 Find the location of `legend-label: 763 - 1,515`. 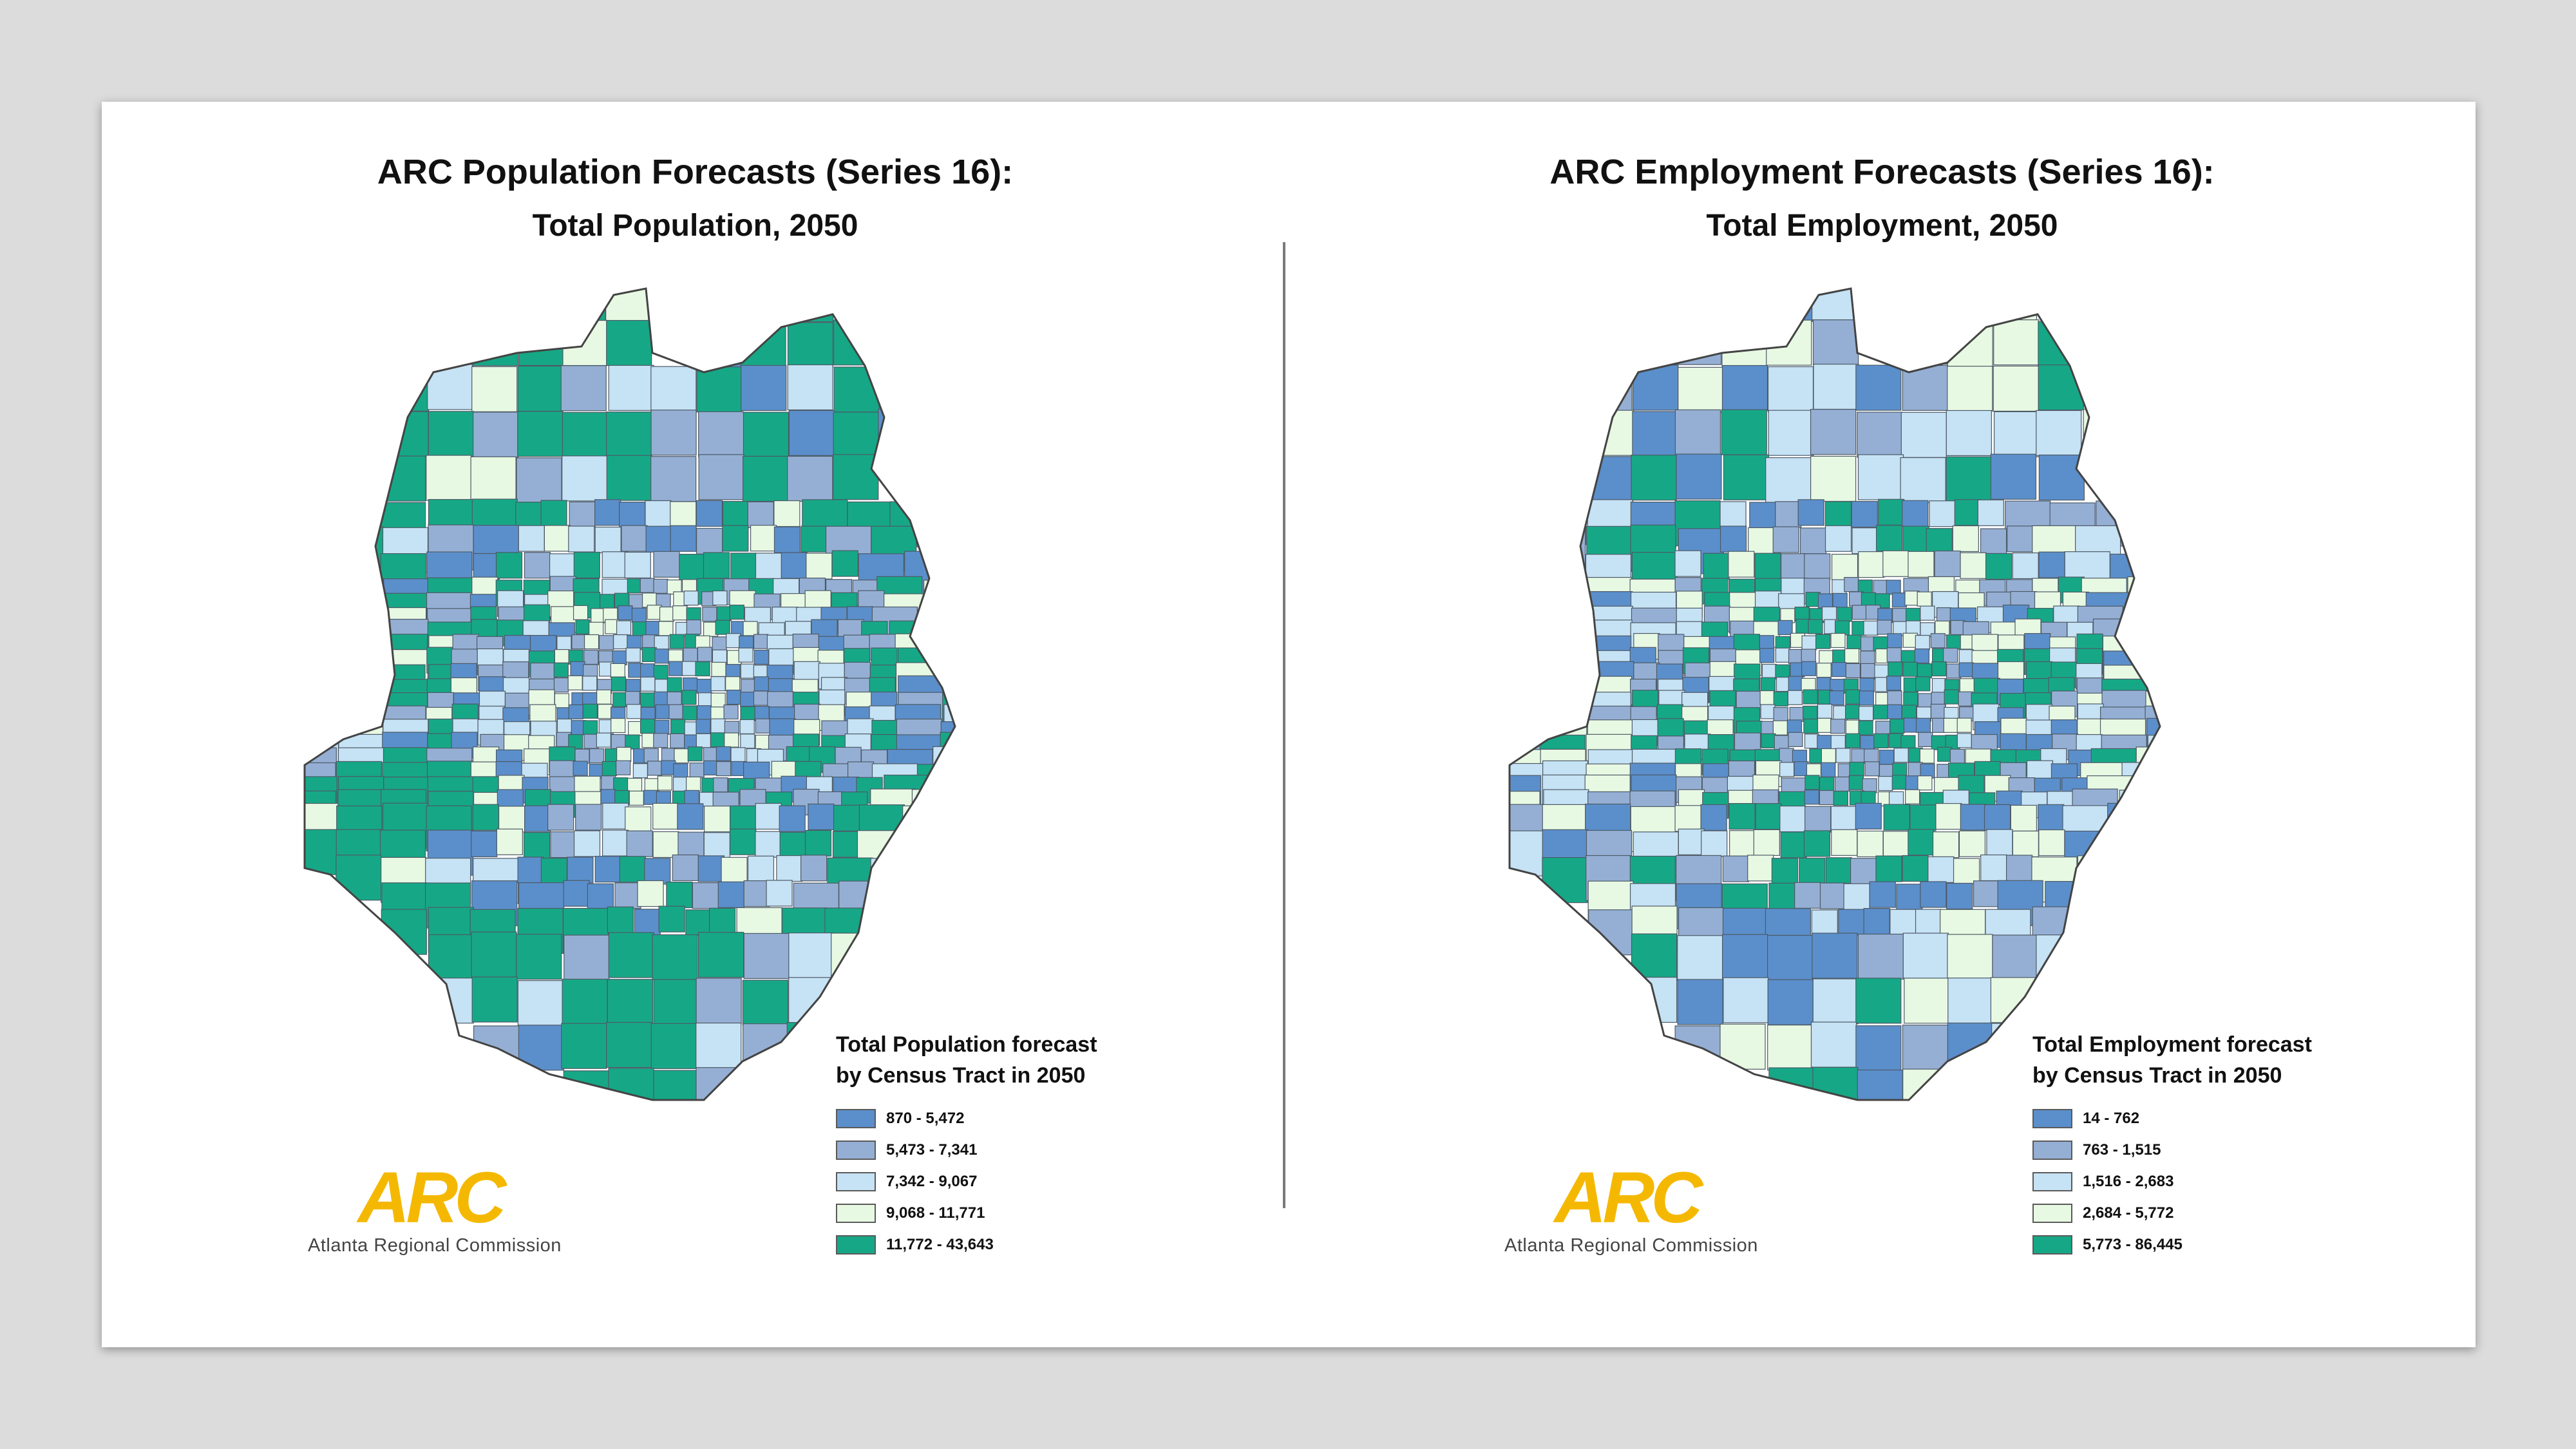

legend-label: 763 - 1,515 is located at coordinates (2122, 1150).